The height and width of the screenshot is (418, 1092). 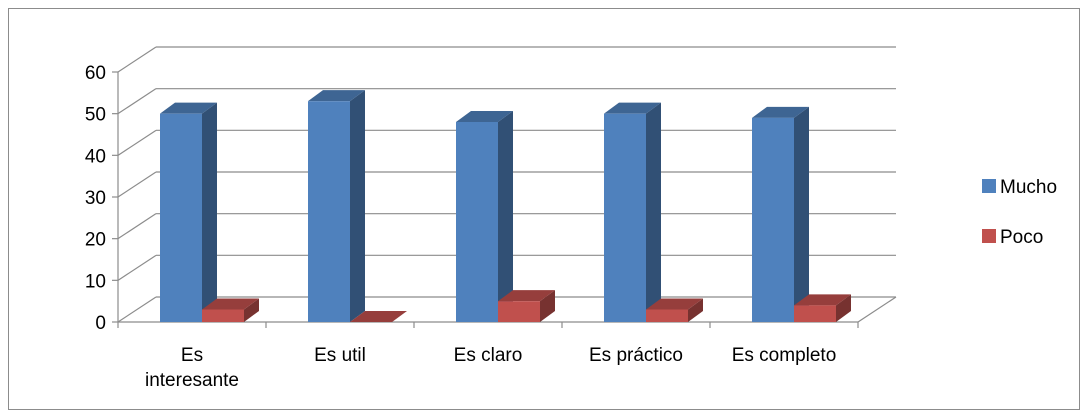 What do you see at coordinates (95, 115) in the screenshot?
I see `y-tick-label: 50` at bounding box center [95, 115].